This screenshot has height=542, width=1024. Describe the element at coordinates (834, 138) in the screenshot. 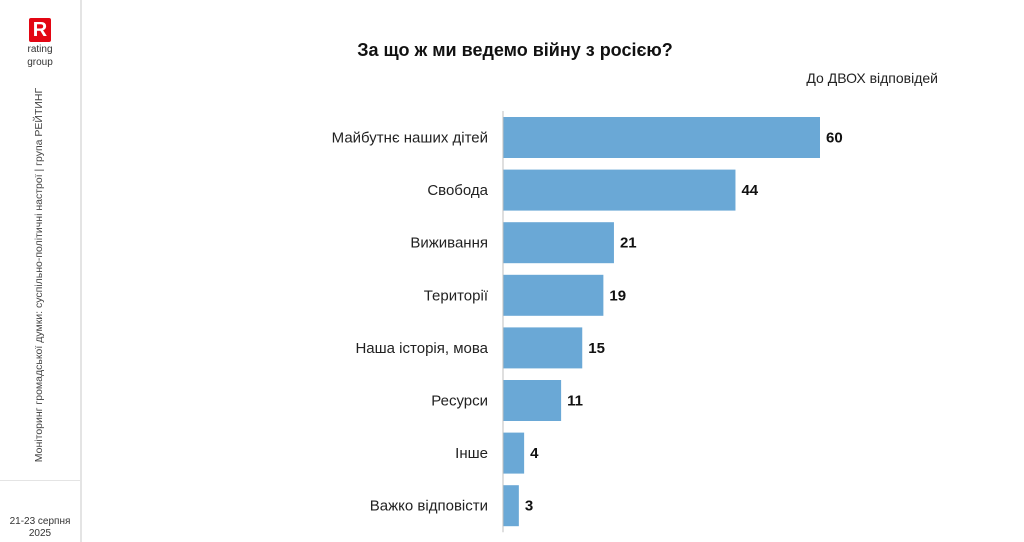

I see `value-label: 60` at that location.